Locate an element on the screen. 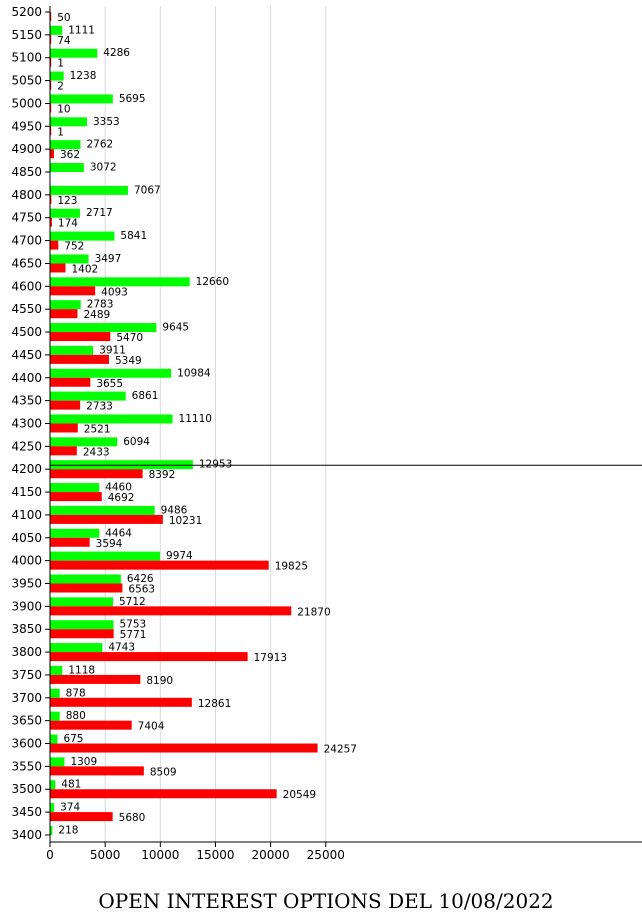 Image resolution: width=642 pixels, height=914 pixels. bar-red-label: 8392 is located at coordinates (162, 475).